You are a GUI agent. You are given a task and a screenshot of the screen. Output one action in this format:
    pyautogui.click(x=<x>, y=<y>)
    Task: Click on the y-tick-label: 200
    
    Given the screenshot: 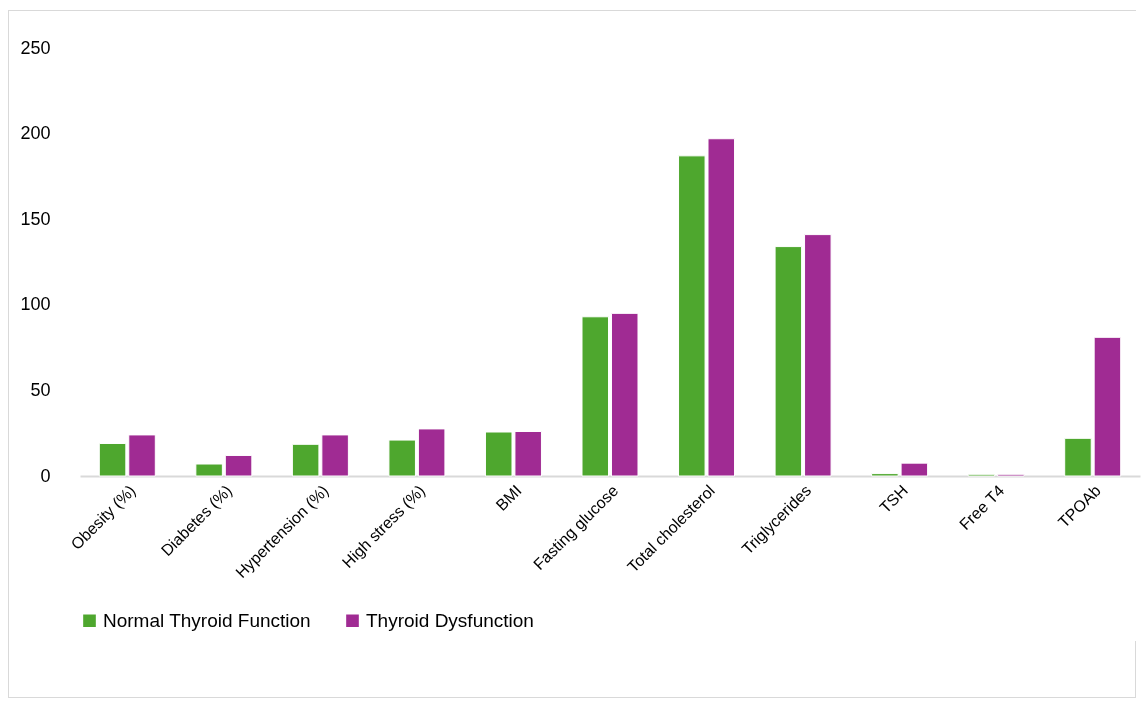 What is the action you would take?
    pyautogui.click(x=35, y=133)
    